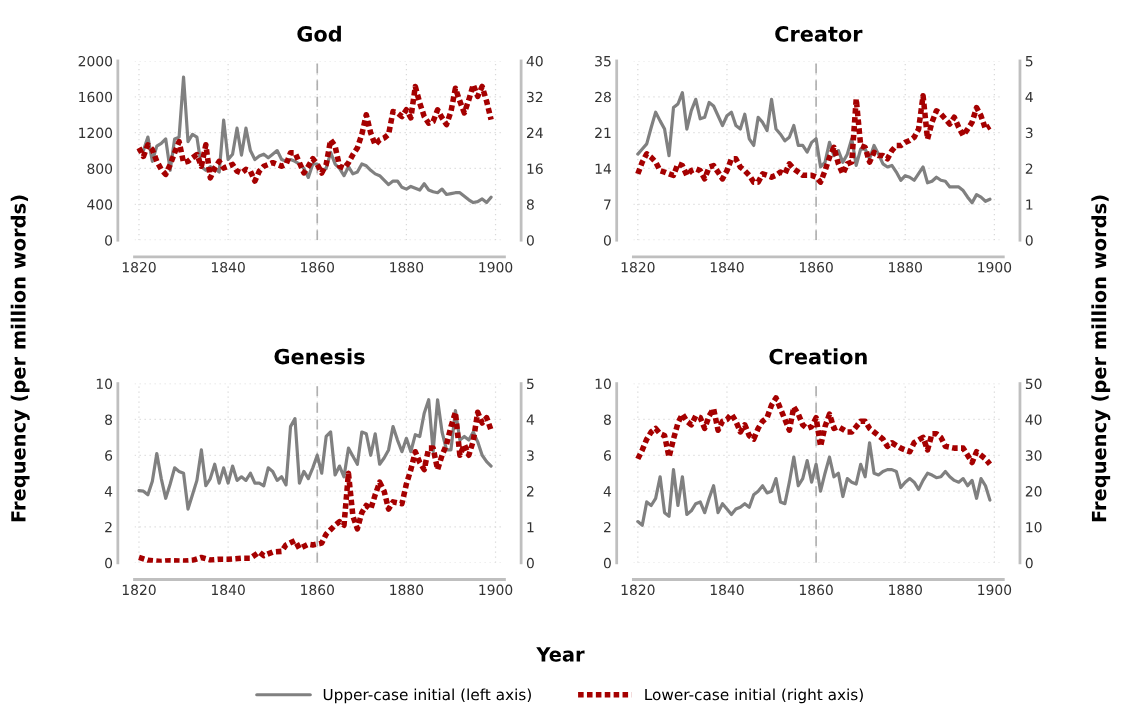 The height and width of the screenshot is (717, 1121). I want to click on y2-tick-label: 10, so click(1034, 527).